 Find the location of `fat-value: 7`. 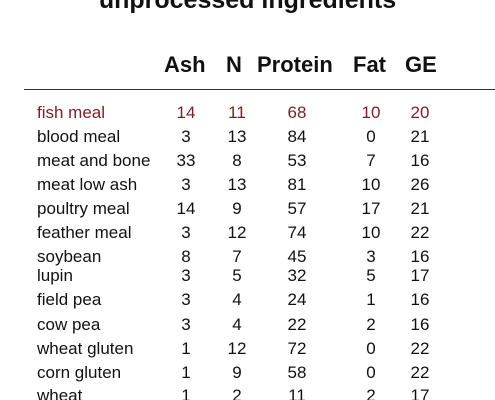

fat-value: 7 is located at coordinates (371, 160).